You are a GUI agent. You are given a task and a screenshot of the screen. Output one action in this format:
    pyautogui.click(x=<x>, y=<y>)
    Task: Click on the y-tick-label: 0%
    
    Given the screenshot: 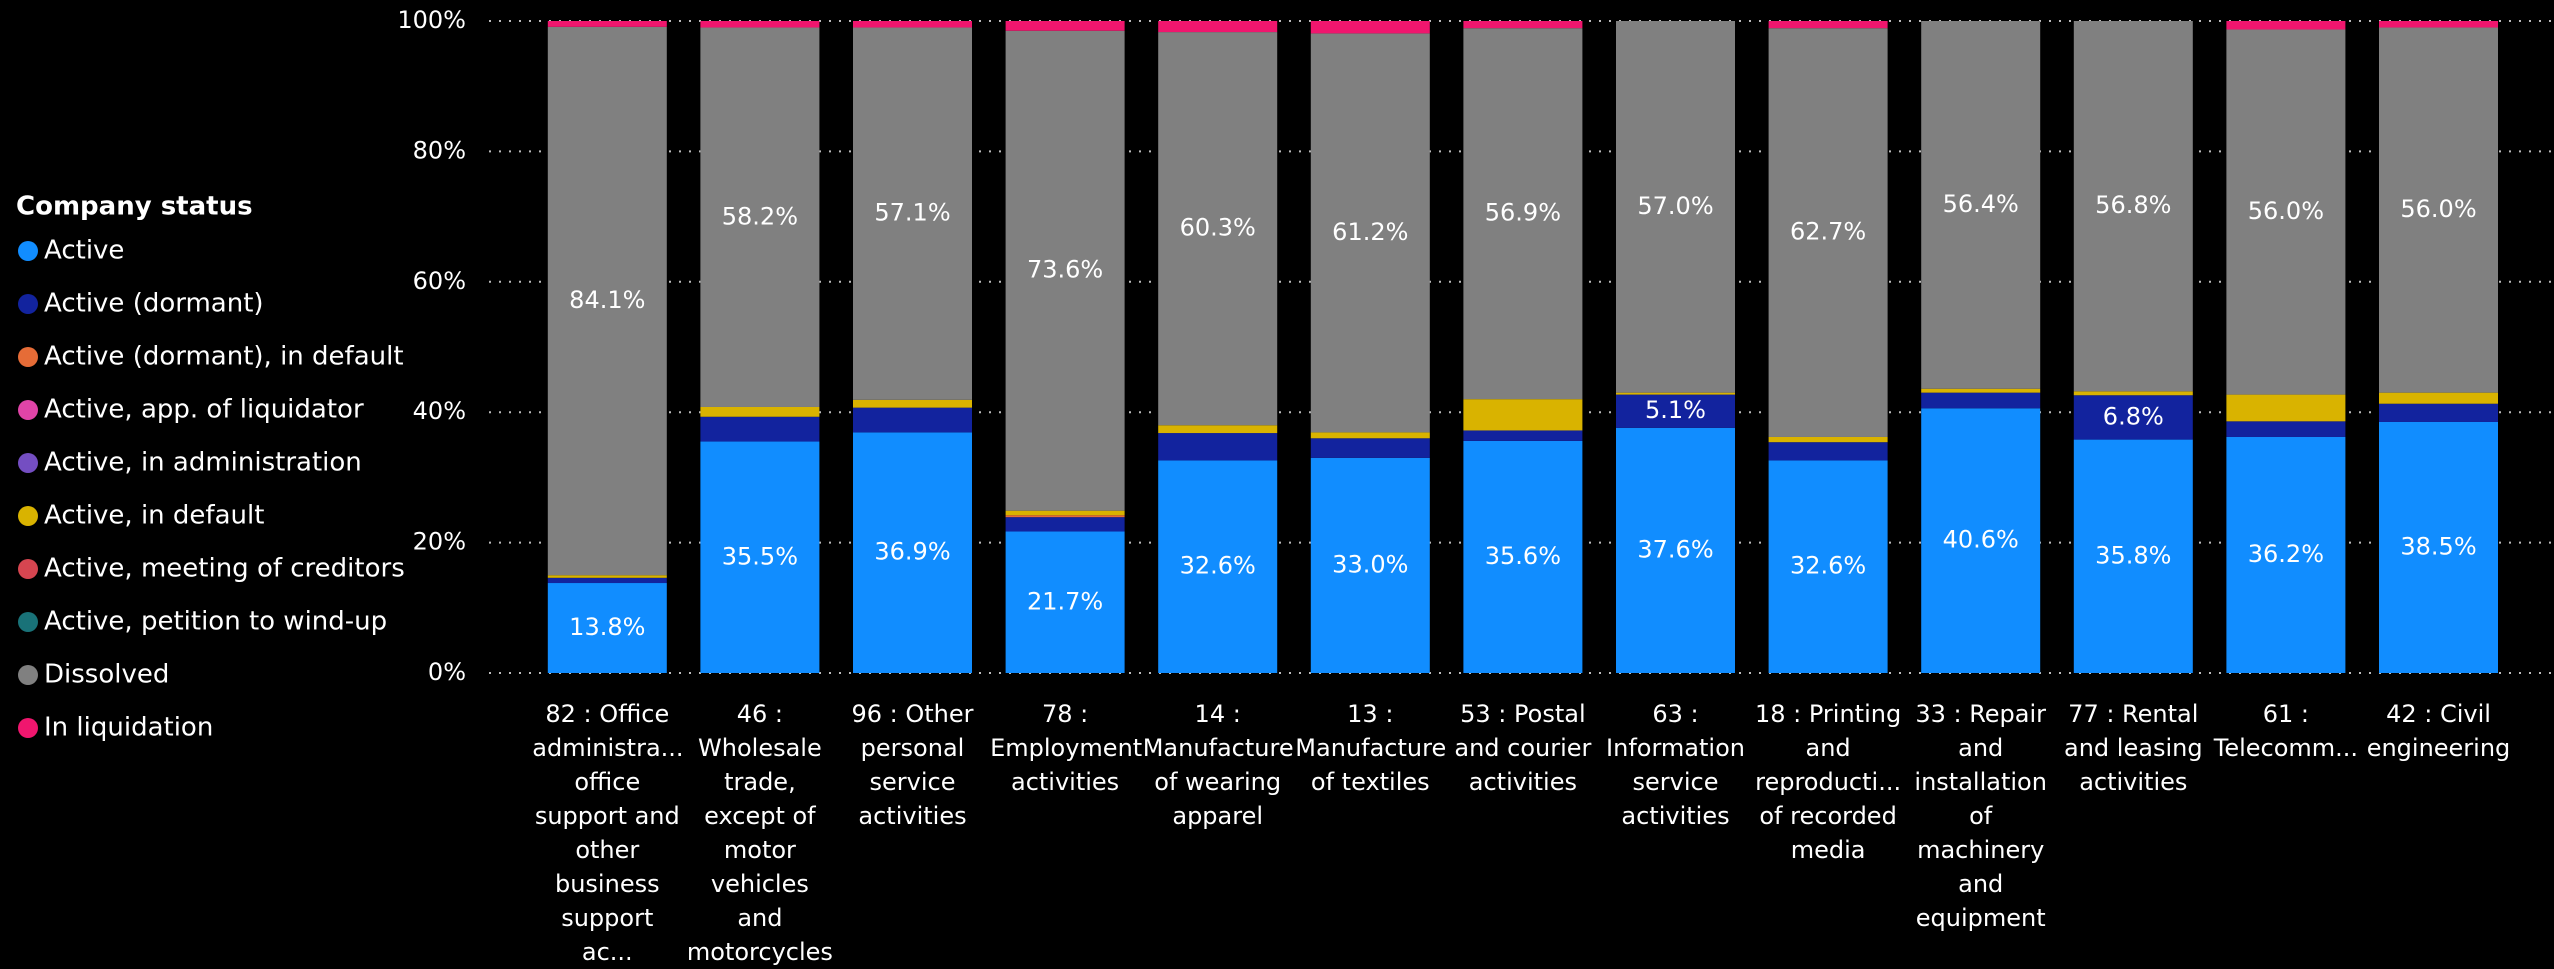 What is the action you would take?
    pyautogui.click(x=447, y=672)
    